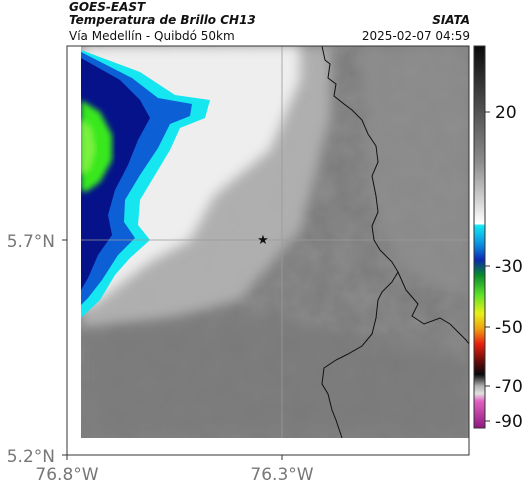 The height and width of the screenshot is (491, 526). Describe the element at coordinates (415, 36) in the screenshot. I see `datetime-label: 2025-02-07 04:59` at that location.